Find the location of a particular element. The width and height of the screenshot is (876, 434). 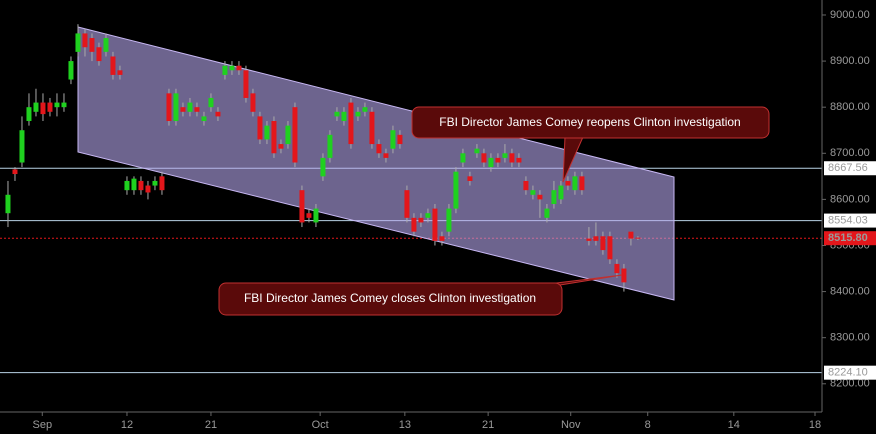

y-tick-label: 9000.00 is located at coordinates (850, 15).